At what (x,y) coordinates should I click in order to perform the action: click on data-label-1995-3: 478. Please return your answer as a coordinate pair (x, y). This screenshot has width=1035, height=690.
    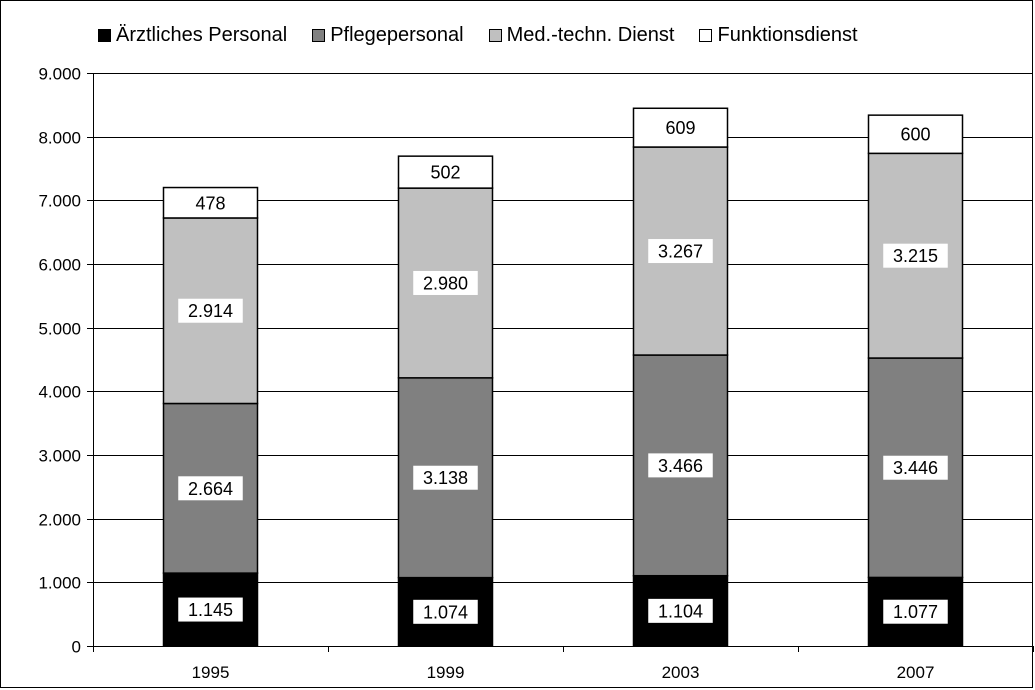
    Looking at the image, I should click on (210, 203).